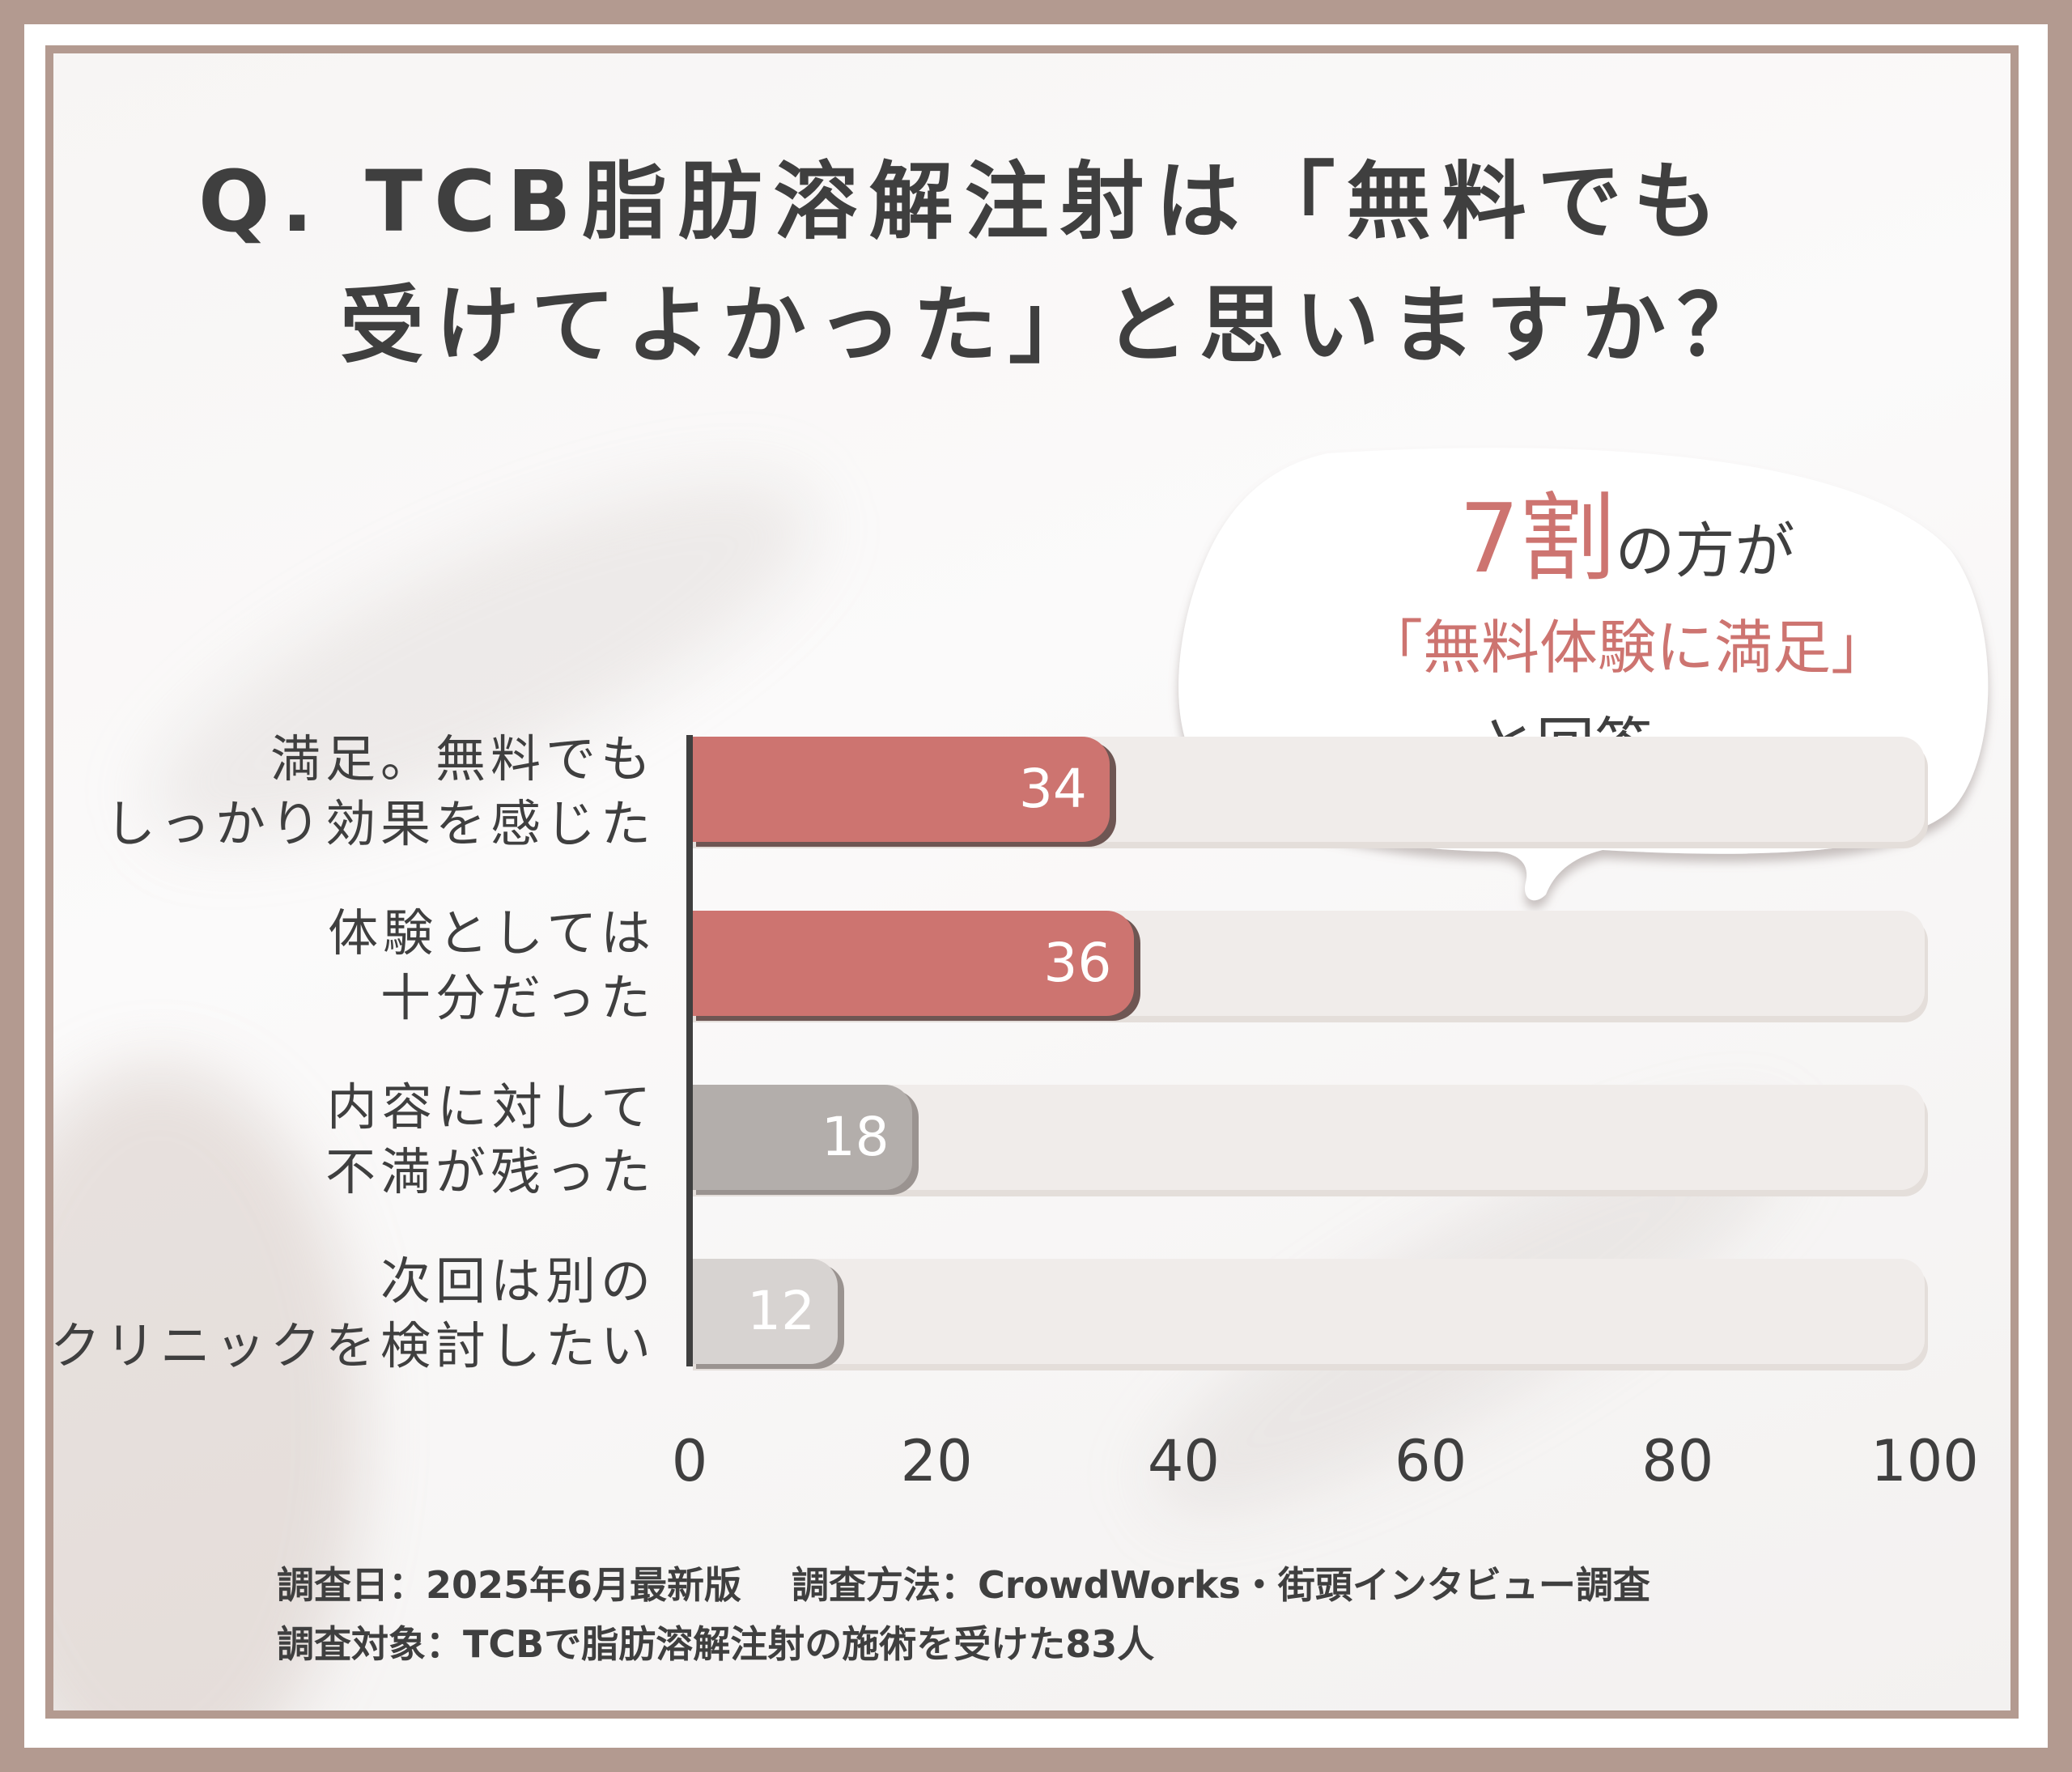  I want to click on bar-track, so click(1307, 1311).